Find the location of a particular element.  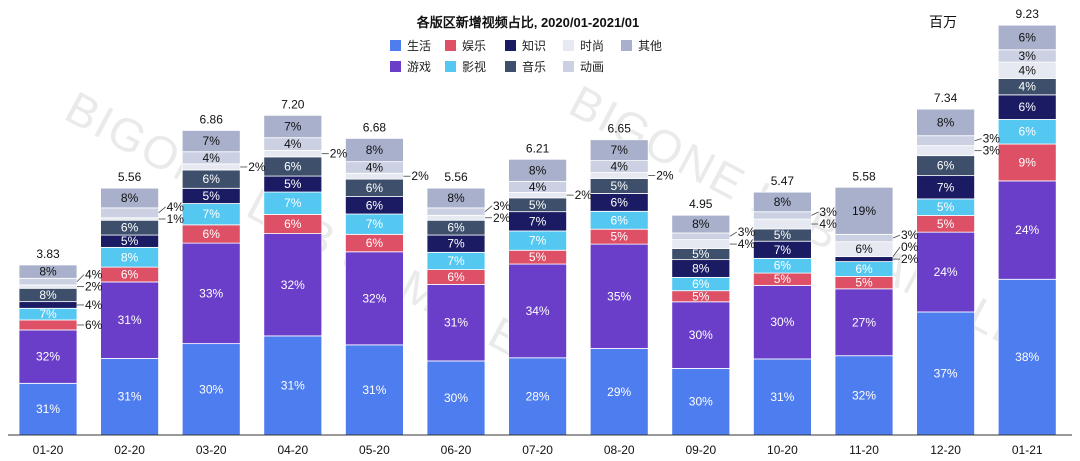

chart-title: 各版区新增视频占比, 2020/01-2021/01 is located at coordinates (528, 22).